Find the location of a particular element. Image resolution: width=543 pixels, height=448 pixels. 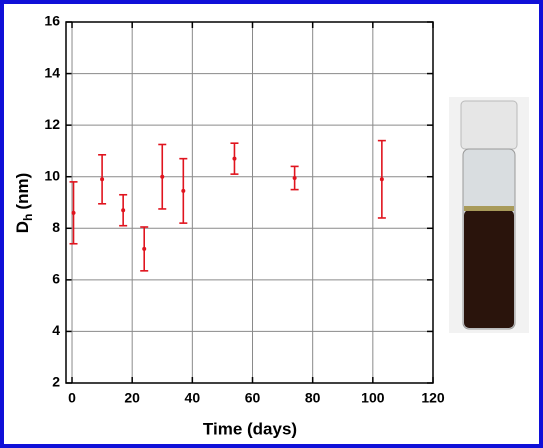

x-tick-label: 100 is located at coordinates (373, 398).